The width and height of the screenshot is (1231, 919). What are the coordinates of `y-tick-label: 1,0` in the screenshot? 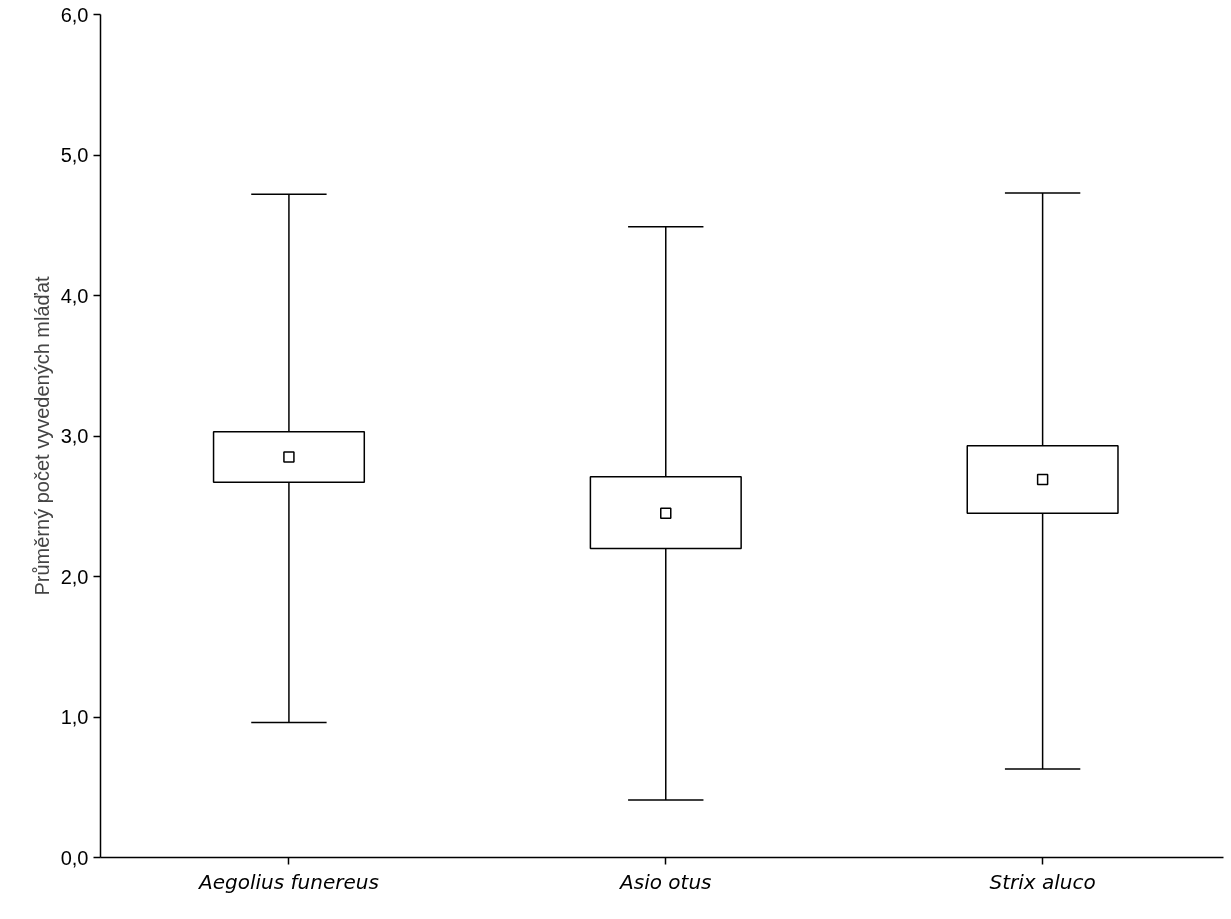 It's located at (74, 717).